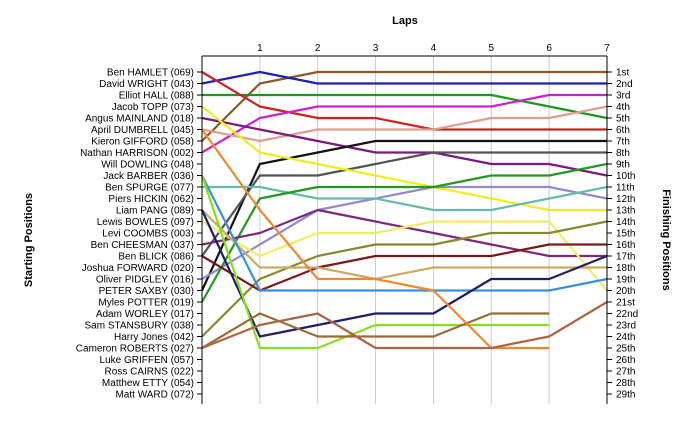  What do you see at coordinates (149, 372) in the screenshot?
I see `start-position-label: Ross CAIRNS (022)` at bounding box center [149, 372].